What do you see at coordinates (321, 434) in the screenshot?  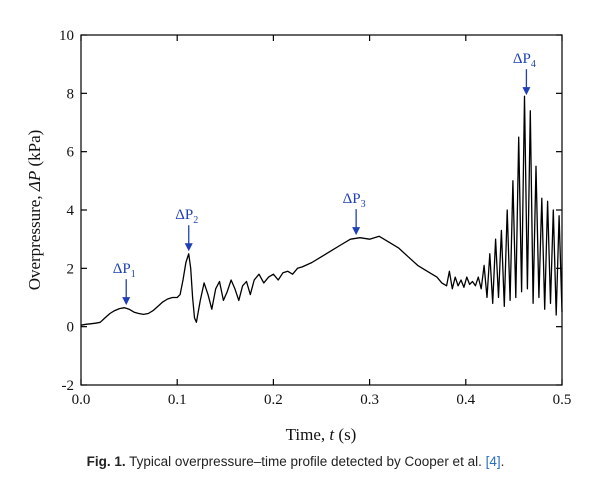 I see `x-axis-title: Time, t (s)` at bounding box center [321, 434].